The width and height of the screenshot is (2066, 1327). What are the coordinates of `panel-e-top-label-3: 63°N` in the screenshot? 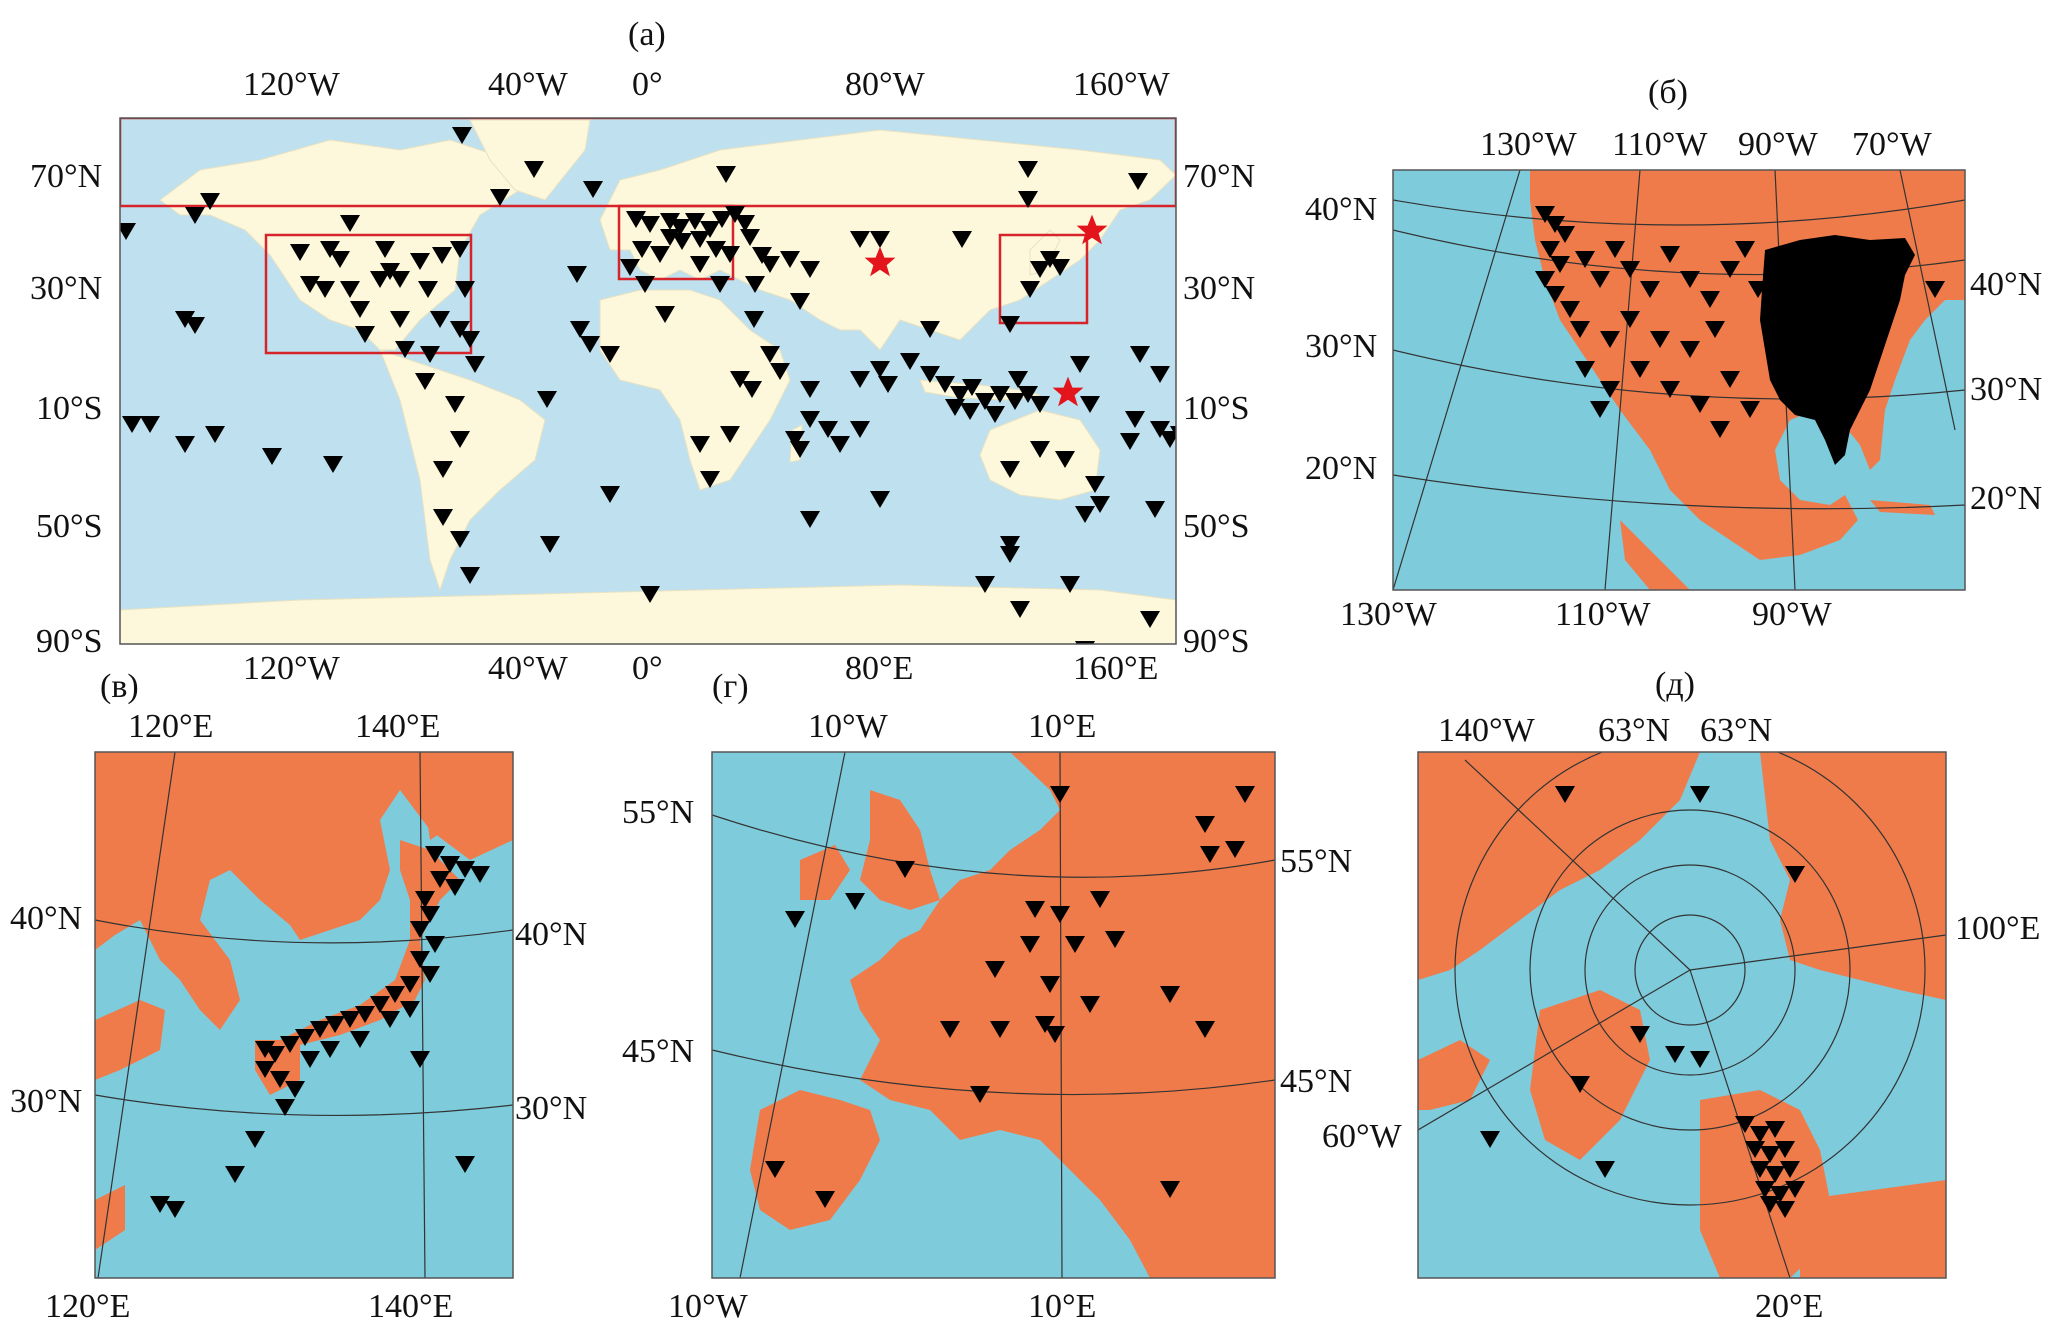 It's located at (1736, 730).